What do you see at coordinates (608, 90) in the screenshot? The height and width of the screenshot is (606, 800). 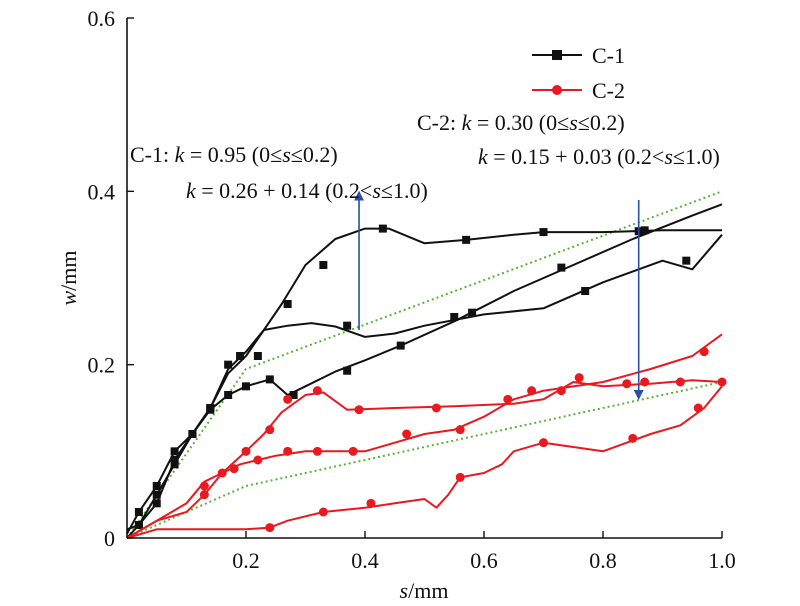 I see `legend-label-c2: C-2` at bounding box center [608, 90].